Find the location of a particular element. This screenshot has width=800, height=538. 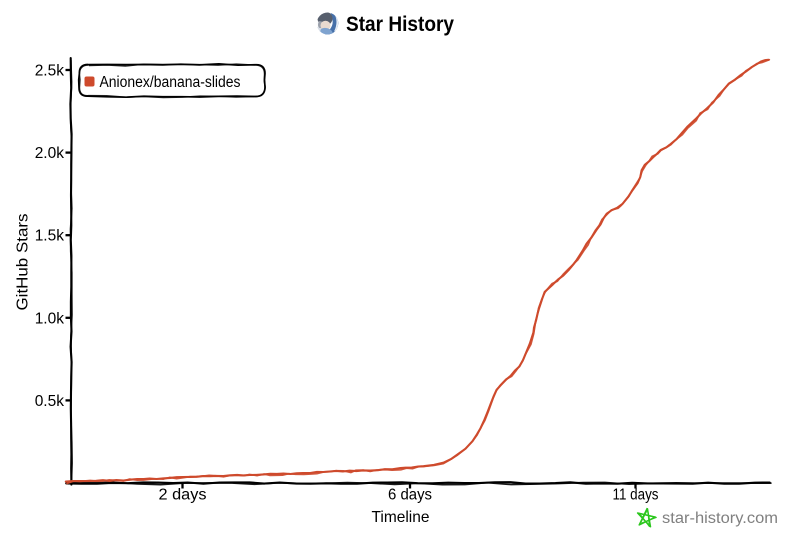

svg-text: 1.5k is located at coordinates (50, 236).